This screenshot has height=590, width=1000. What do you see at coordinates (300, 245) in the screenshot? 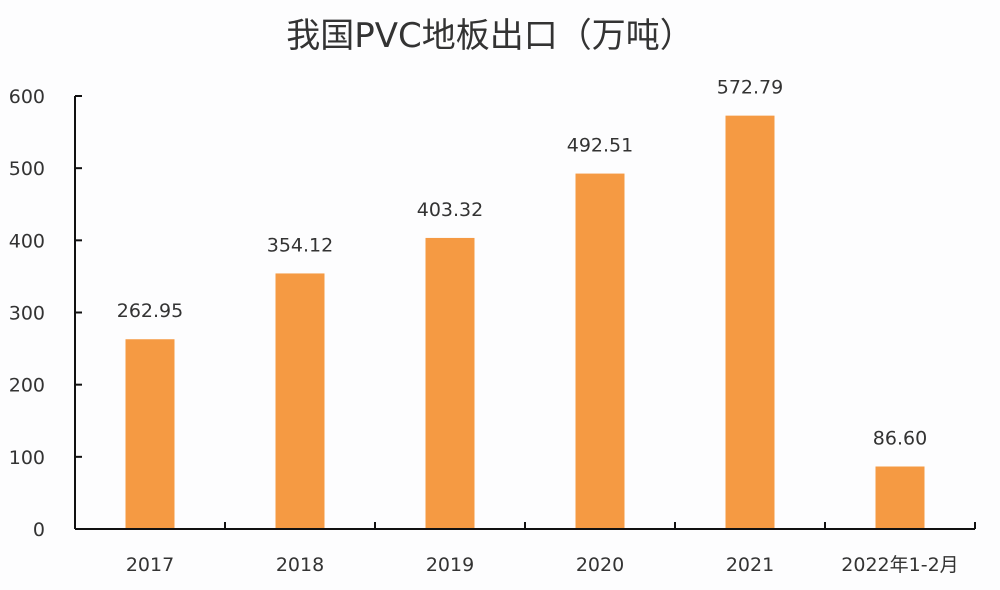
I see `data-label: 354.12` at bounding box center [300, 245].